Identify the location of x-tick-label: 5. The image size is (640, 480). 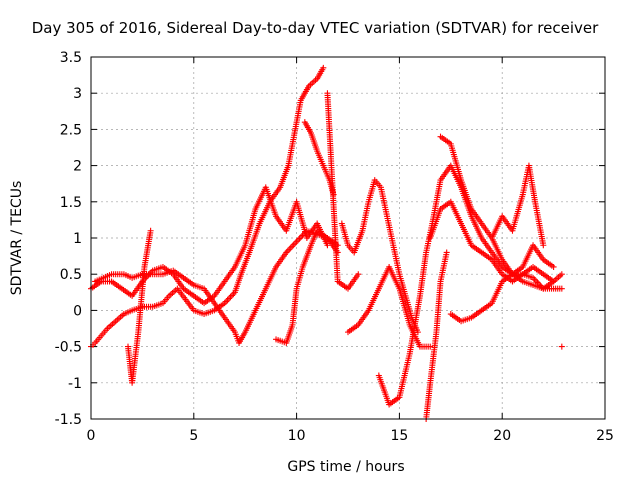
(193, 436).